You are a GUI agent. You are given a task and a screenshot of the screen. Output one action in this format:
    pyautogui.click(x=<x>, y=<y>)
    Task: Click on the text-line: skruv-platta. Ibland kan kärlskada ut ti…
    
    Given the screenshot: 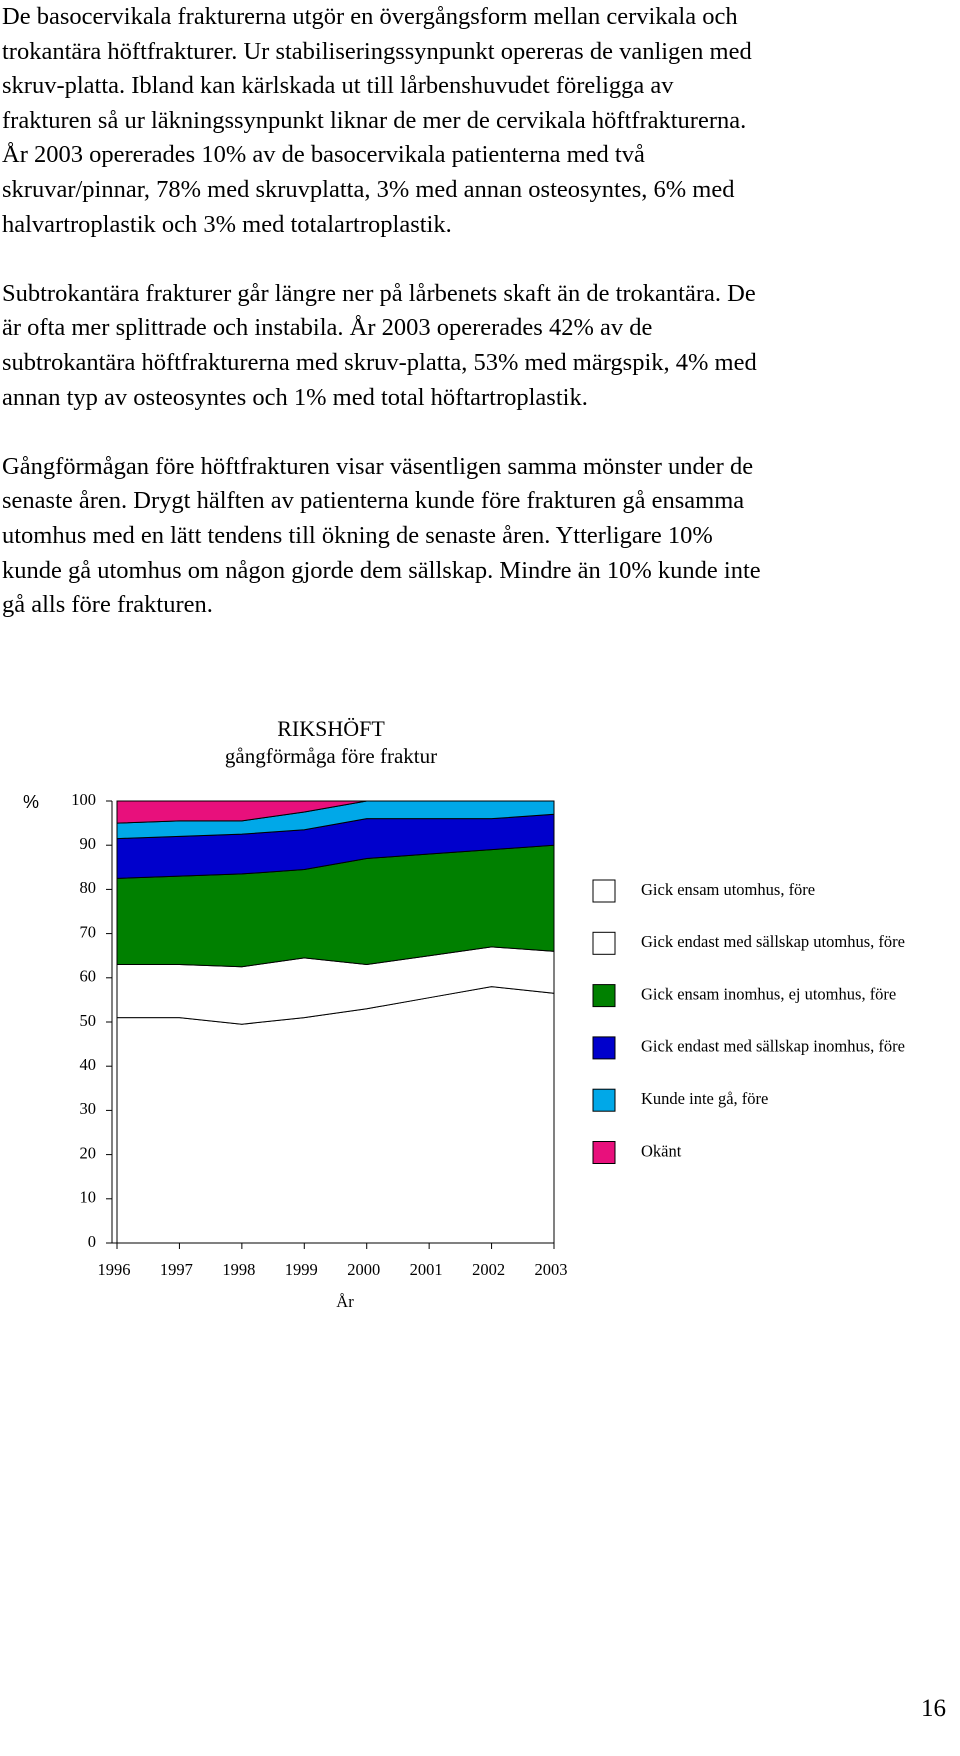 What is the action you would take?
    pyautogui.click(x=338, y=86)
    